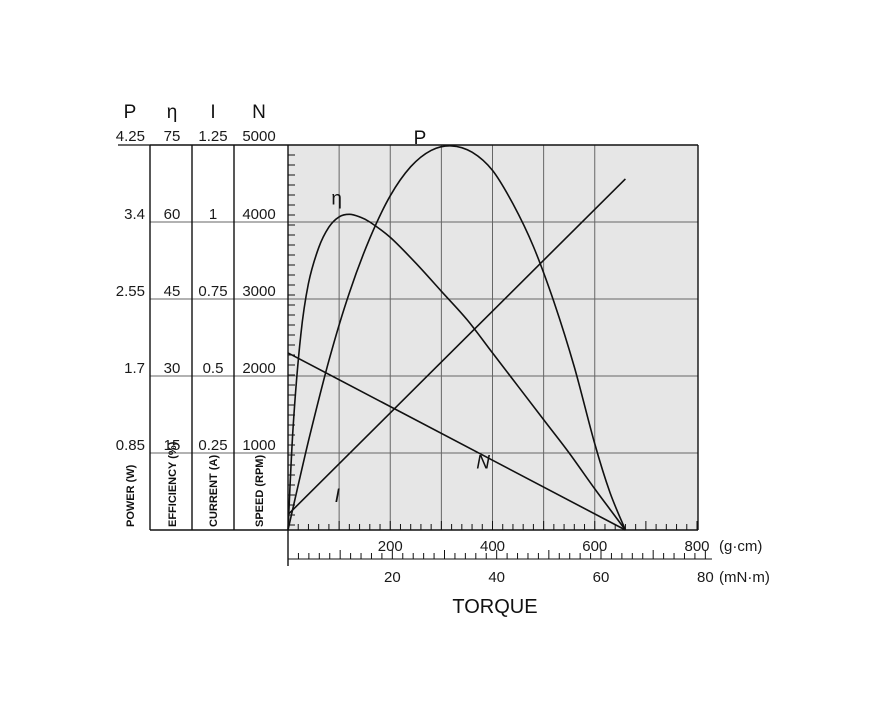  What do you see at coordinates (456, 441) in the screenshot?
I see `series-line-N` at bounding box center [456, 441].